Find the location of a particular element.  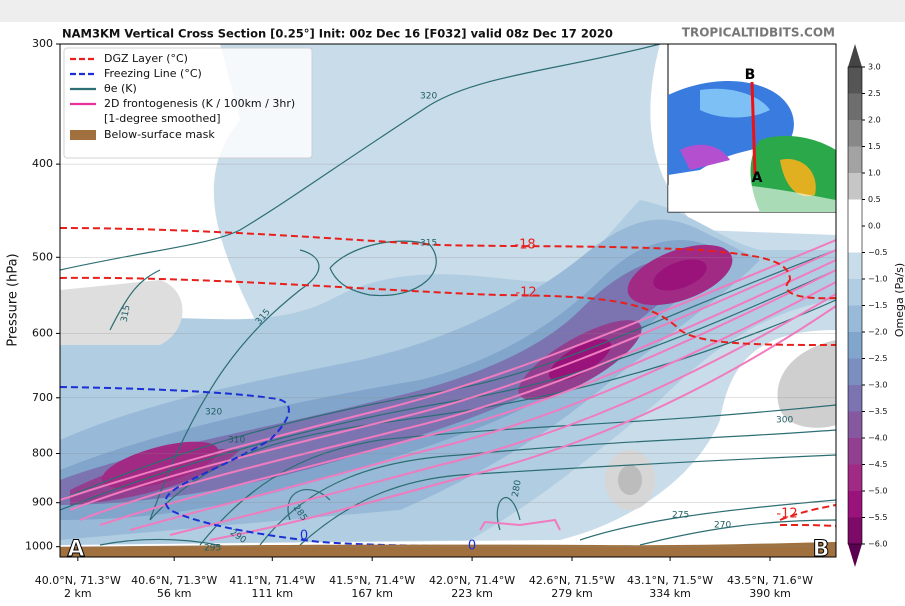

y-tick-label: 700 is located at coordinates (42, 397).